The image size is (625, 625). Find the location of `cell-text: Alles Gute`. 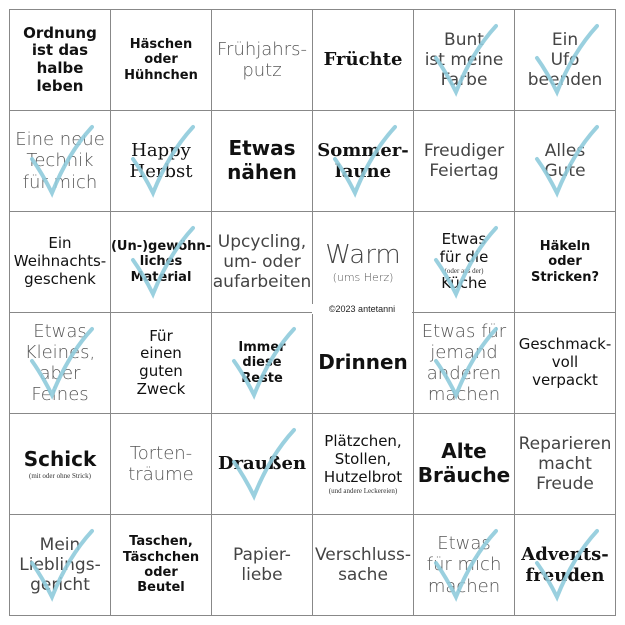

cell-text: Alles Gute is located at coordinates (565, 160).